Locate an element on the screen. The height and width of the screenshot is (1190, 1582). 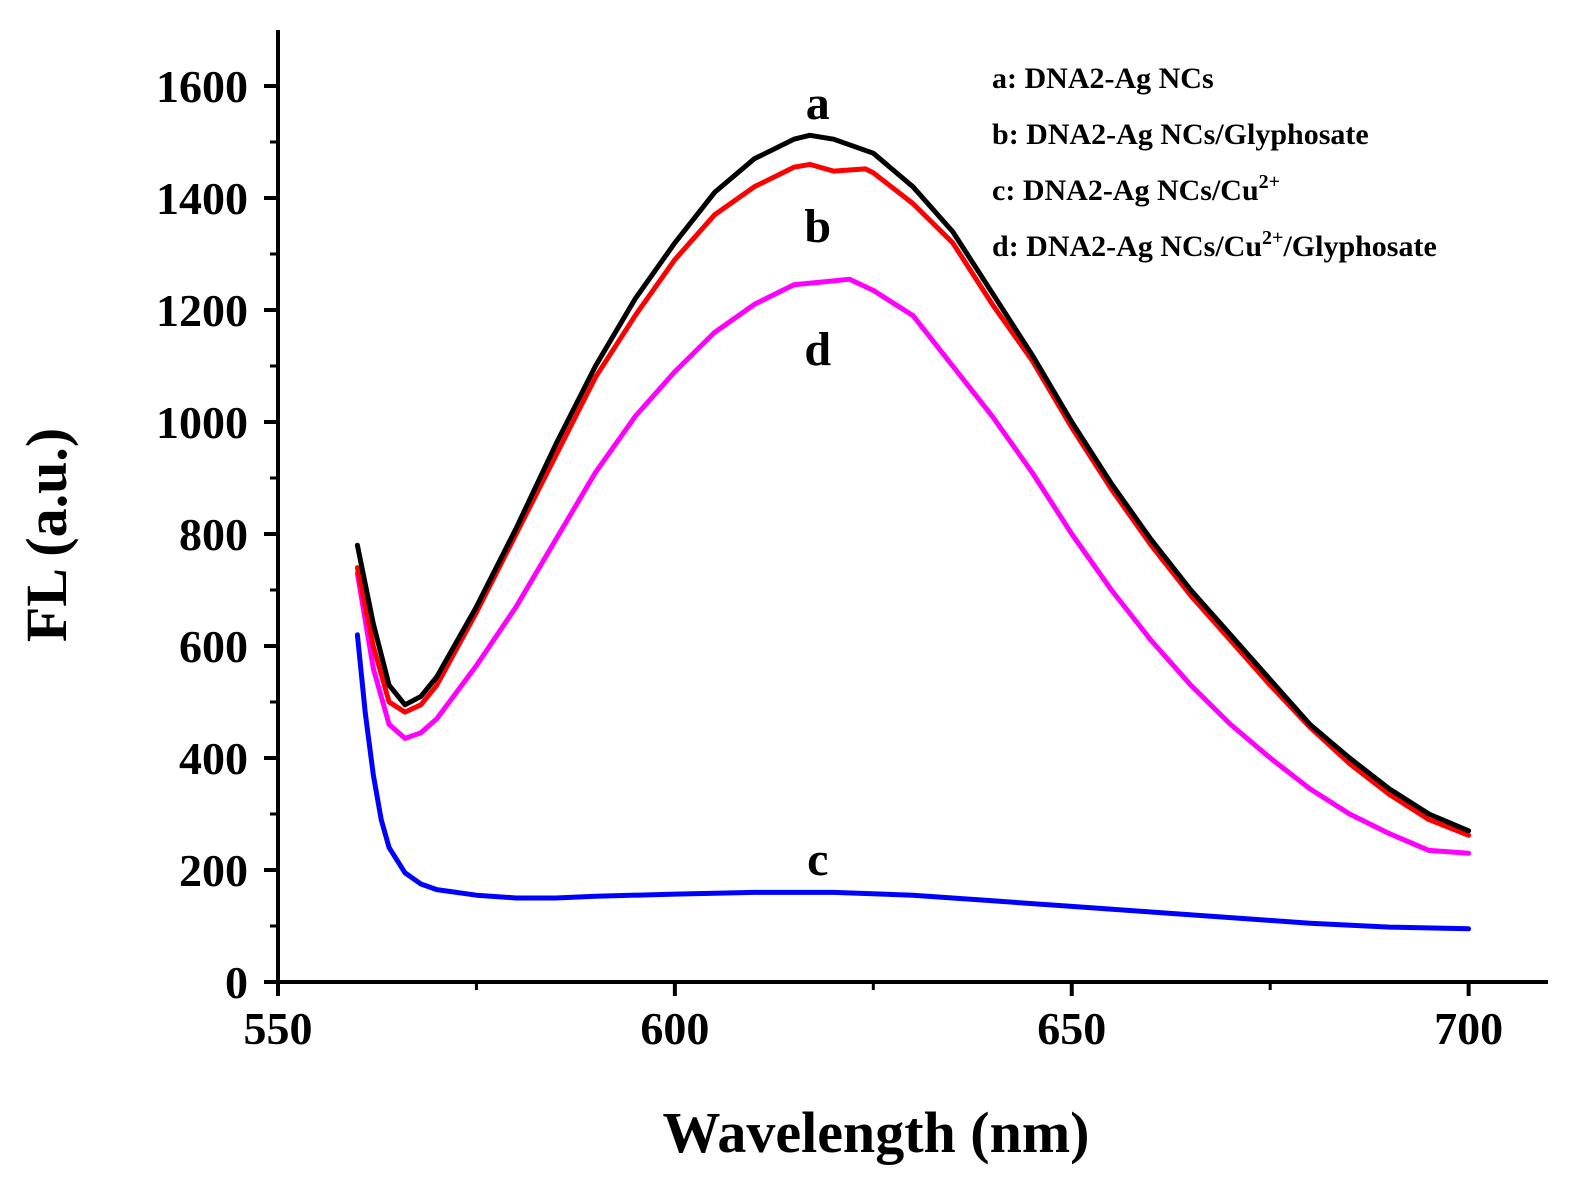
y-tick-label-1400: 1400 is located at coordinates (202, 198).